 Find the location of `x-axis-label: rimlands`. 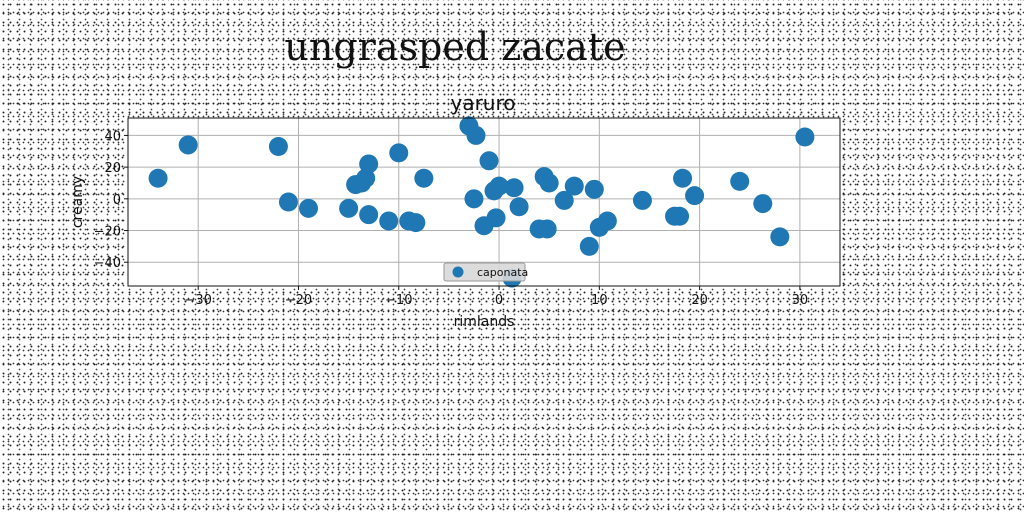

x-axis-label: rimlands is located at coordinates (484, 322).